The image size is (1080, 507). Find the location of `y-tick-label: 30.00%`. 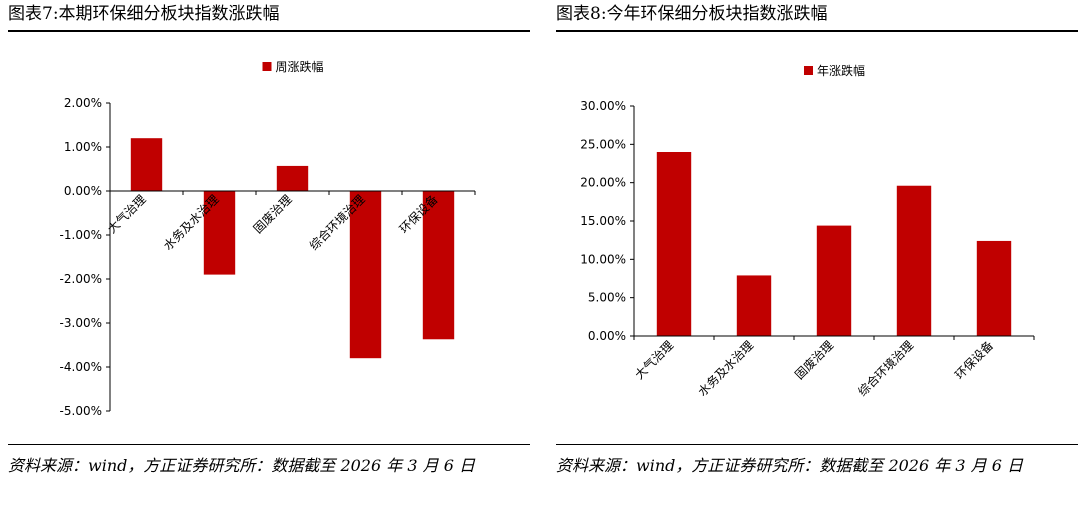

y-tick-label: 30.00% is located at coordinates (603, 106).